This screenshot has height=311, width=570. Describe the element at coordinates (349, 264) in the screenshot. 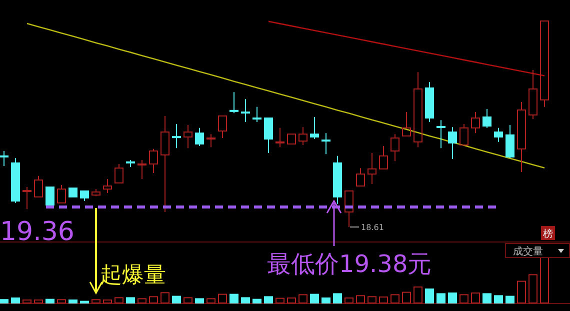

I see `annotation: 最低价19.38元` at that location.